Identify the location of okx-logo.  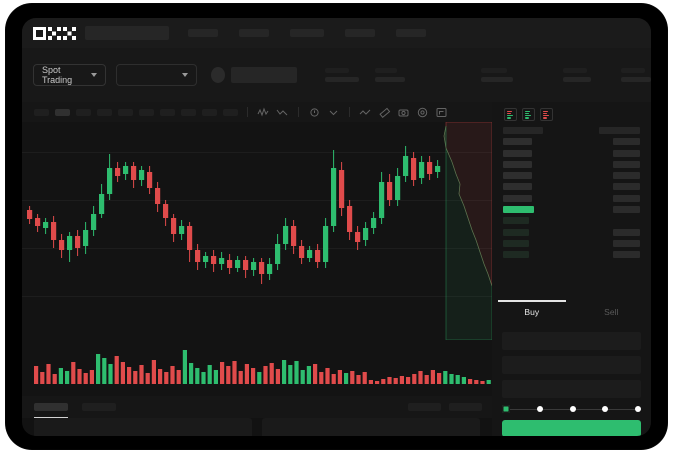
(54, 33).